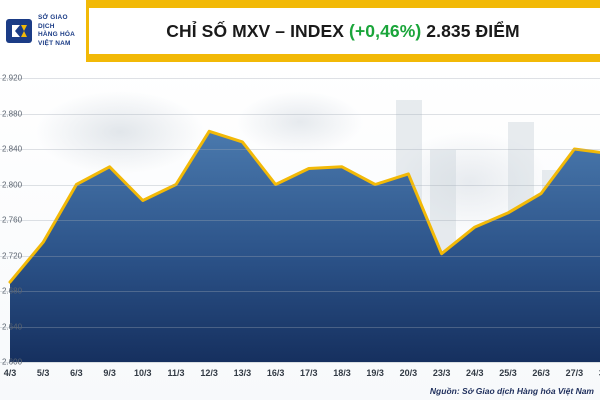  What do you see at coordinates (342, 373) in the screenshot?
I see `x-axis-tick-label: 18/3` at bounding box center [342, 373].